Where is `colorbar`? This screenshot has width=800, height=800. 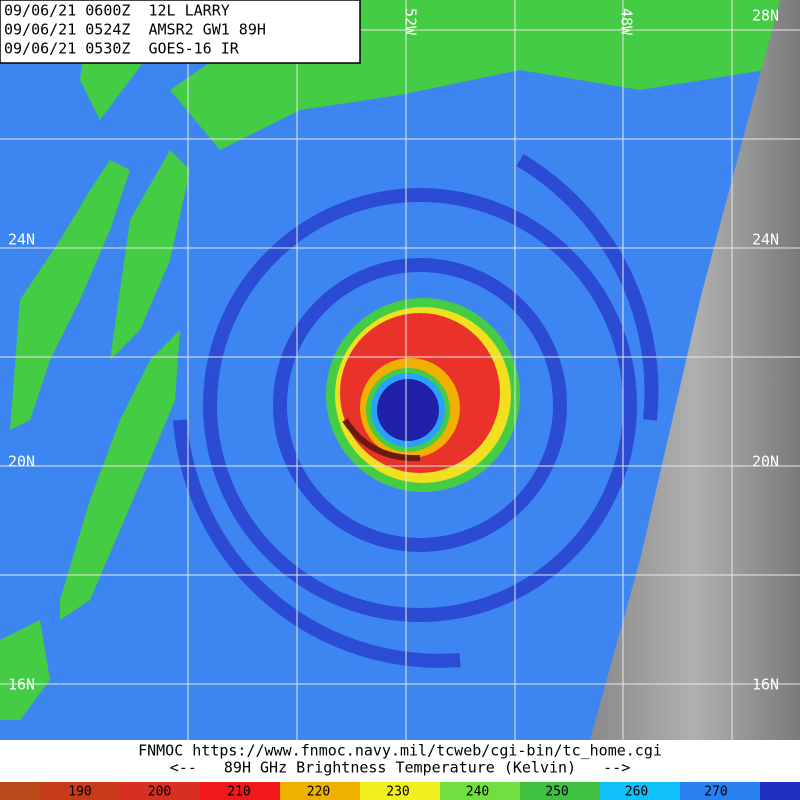
colorbar is located at coordinates (400, 791).